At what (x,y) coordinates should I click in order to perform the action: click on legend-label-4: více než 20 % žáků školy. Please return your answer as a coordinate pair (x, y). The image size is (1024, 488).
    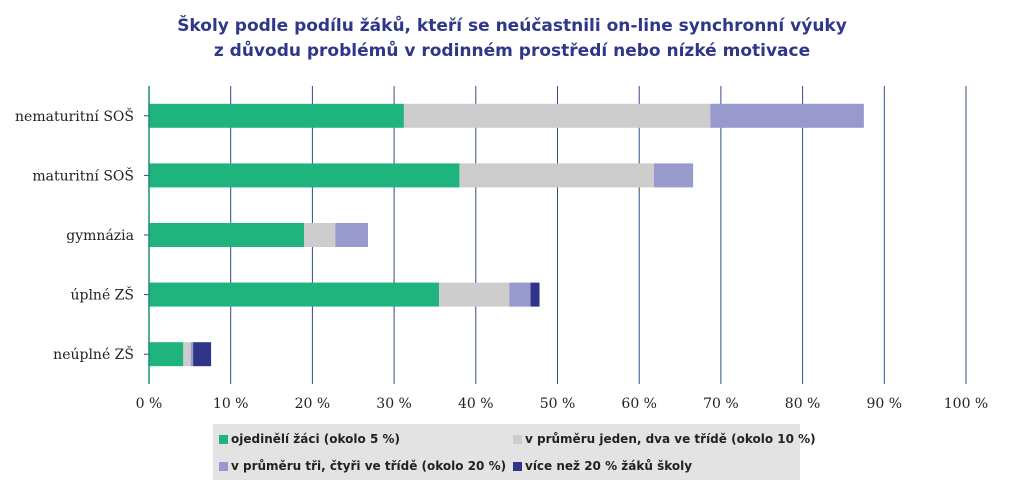
    Looking at the image, I should click on (609, 466).